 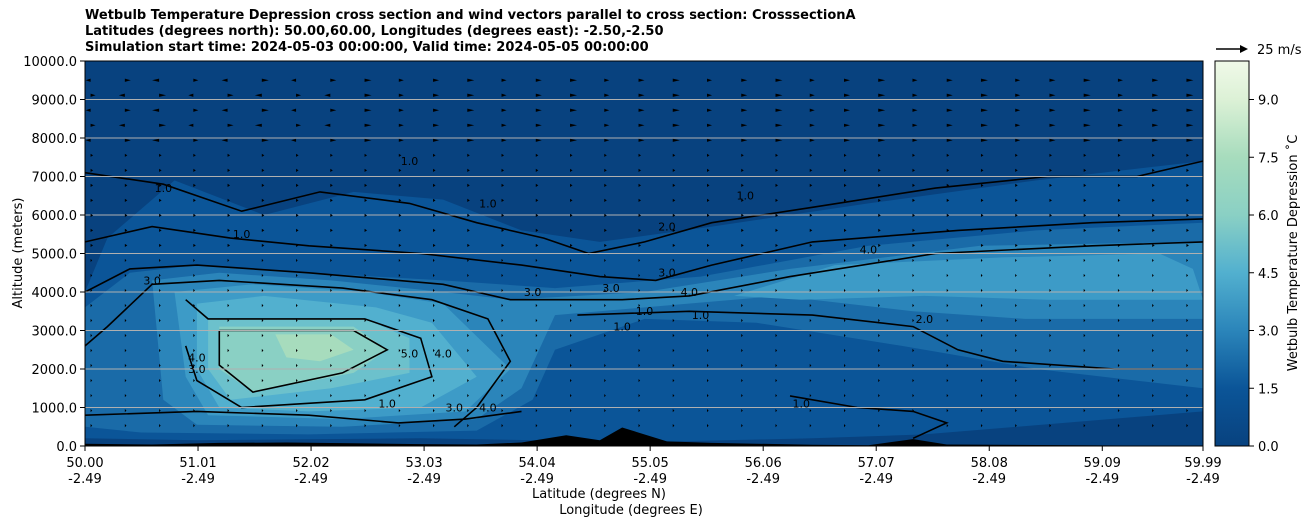 What do you see at coordinates (876, 463) in the screenshot?
I see `x-tick-label-lat: 57.07` at bounding box center [876, 463].